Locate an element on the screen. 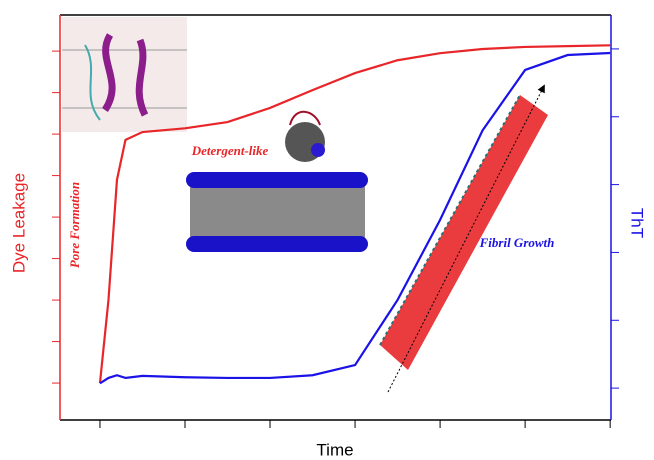  annotation: Fibril Growth is located at coordinates (517, 242).